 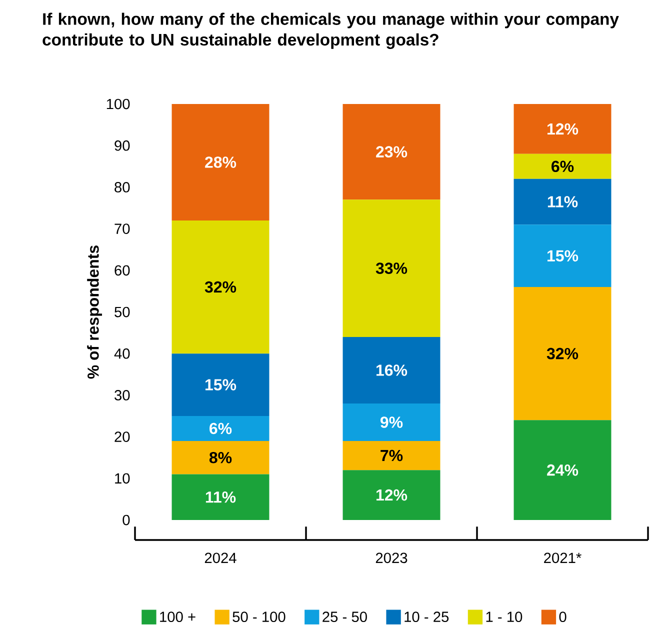 I want to click on y-tick-label: 10, so click(x=122, y=478).